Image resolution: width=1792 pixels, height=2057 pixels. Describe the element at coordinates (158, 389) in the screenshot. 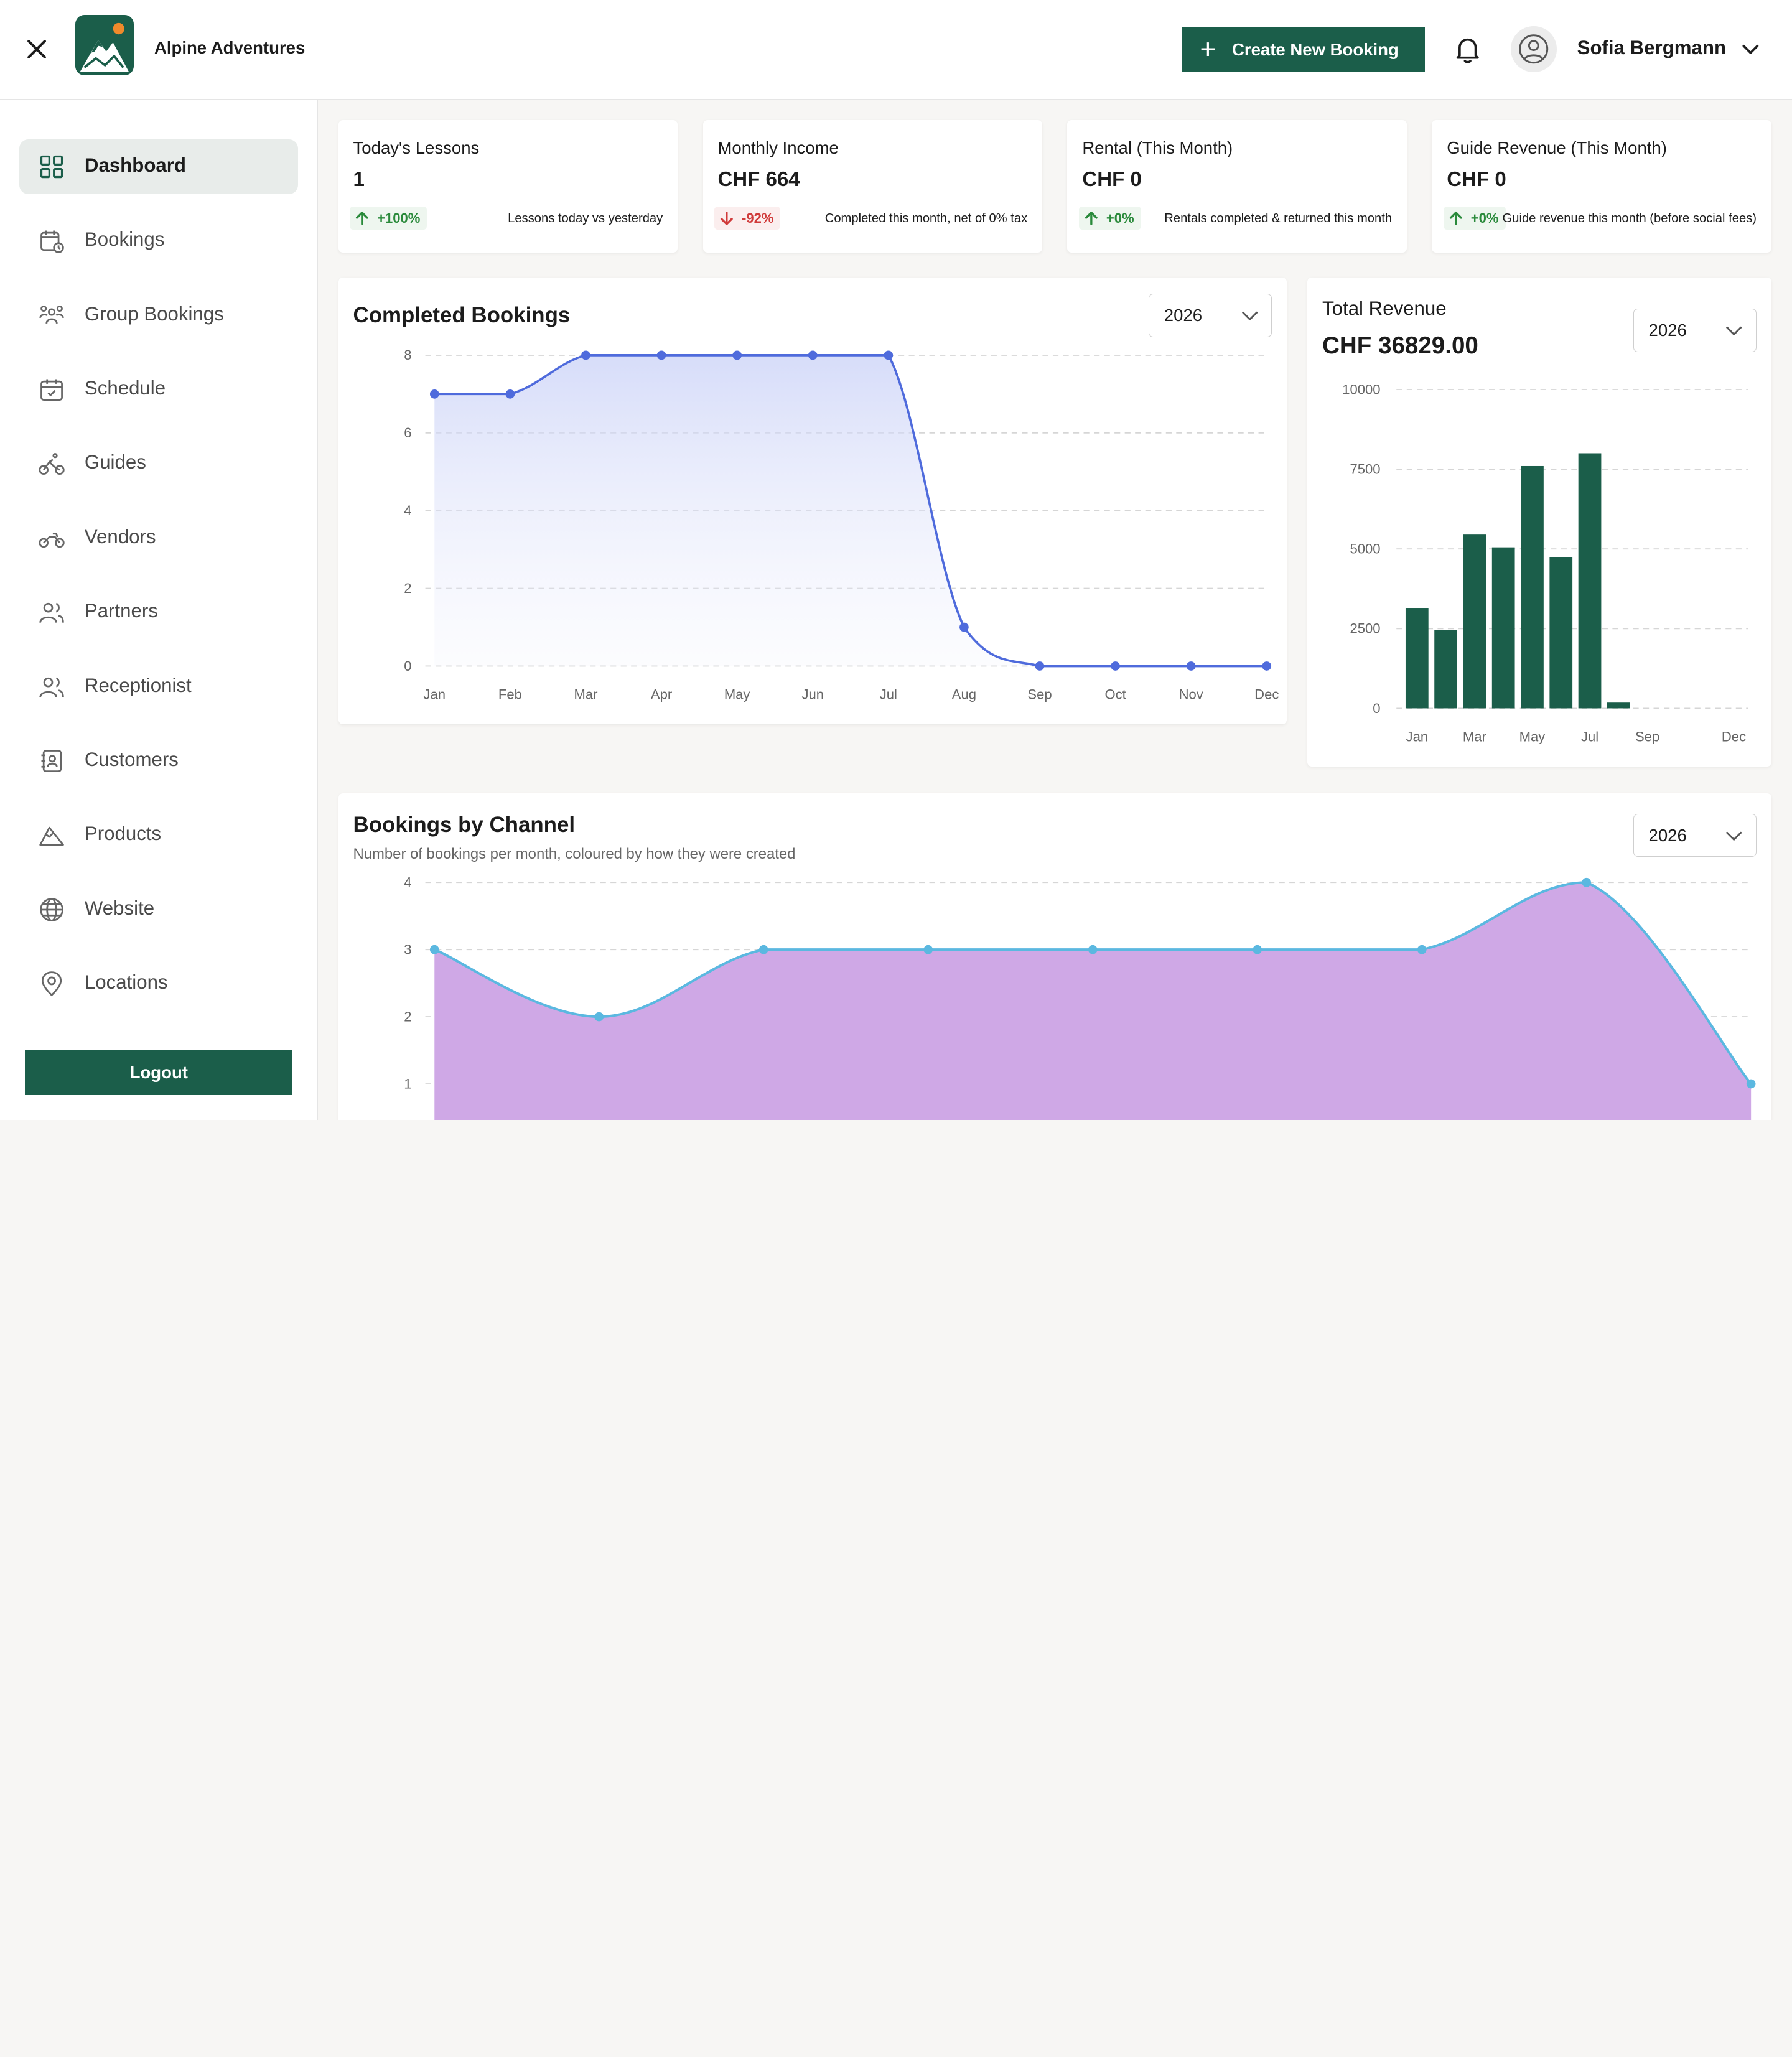

I see `sidebar-item-schedule: Schedule` at that location.